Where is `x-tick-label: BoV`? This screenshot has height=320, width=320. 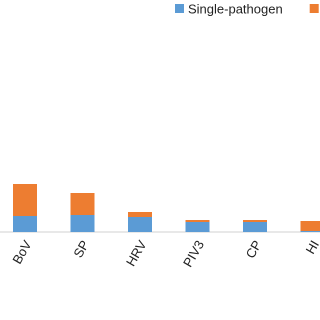 x-tick-label: BoV is located at coordinates (21, 251).